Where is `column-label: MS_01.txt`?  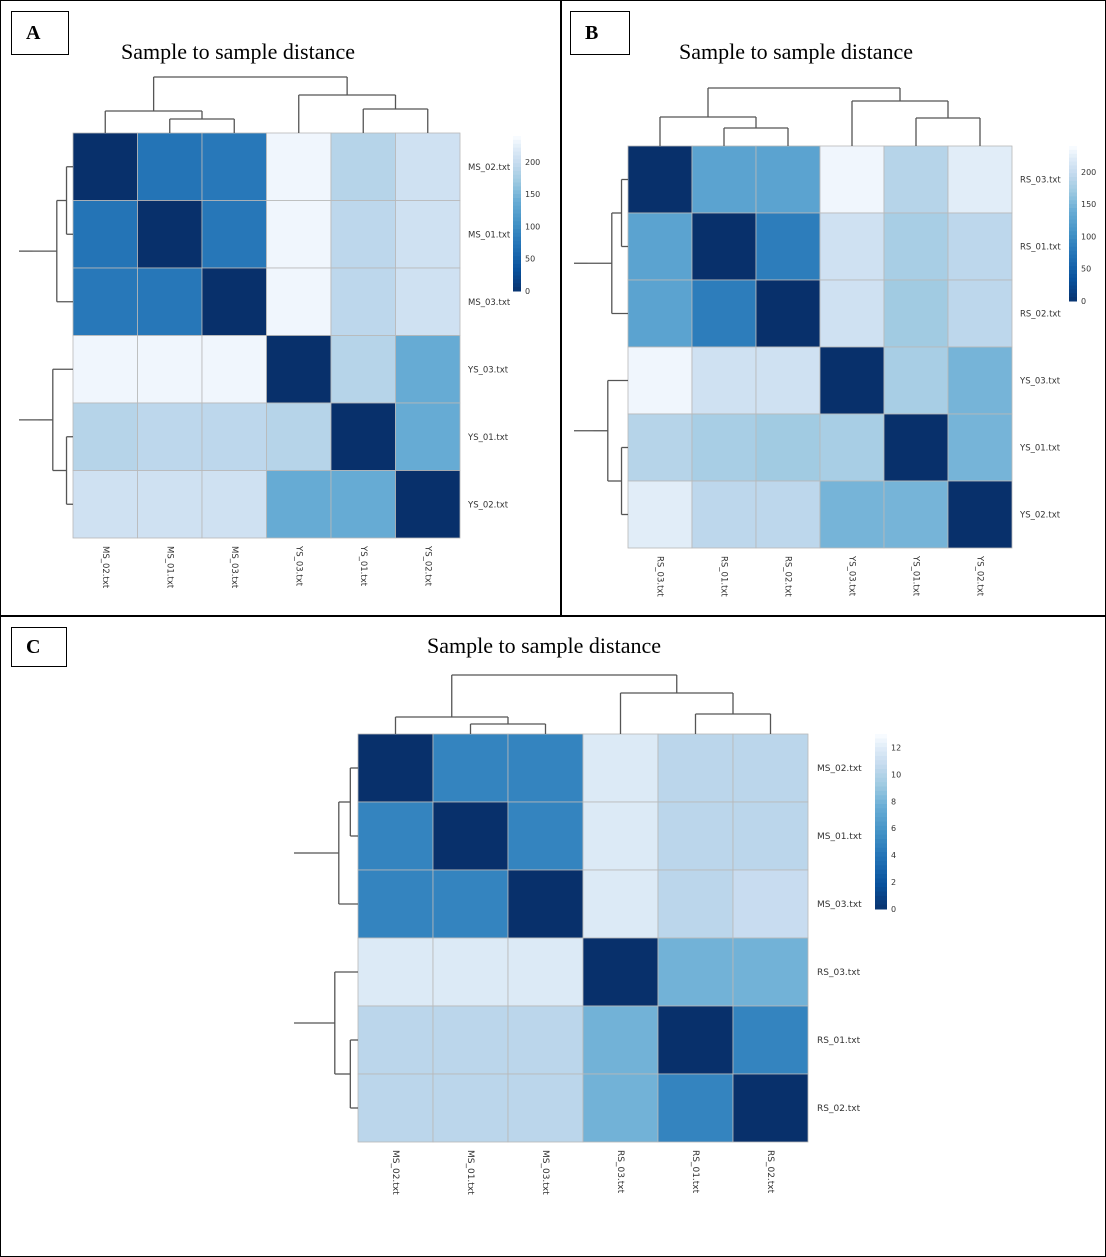 column-label: MS_01.txt is located at coordinates (470, 1172).